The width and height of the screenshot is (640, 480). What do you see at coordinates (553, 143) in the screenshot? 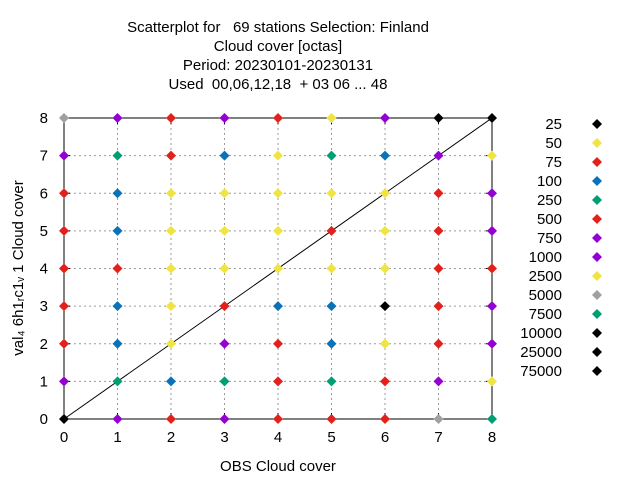
I see `legend-label: 50` at bounding box center [553, 143].